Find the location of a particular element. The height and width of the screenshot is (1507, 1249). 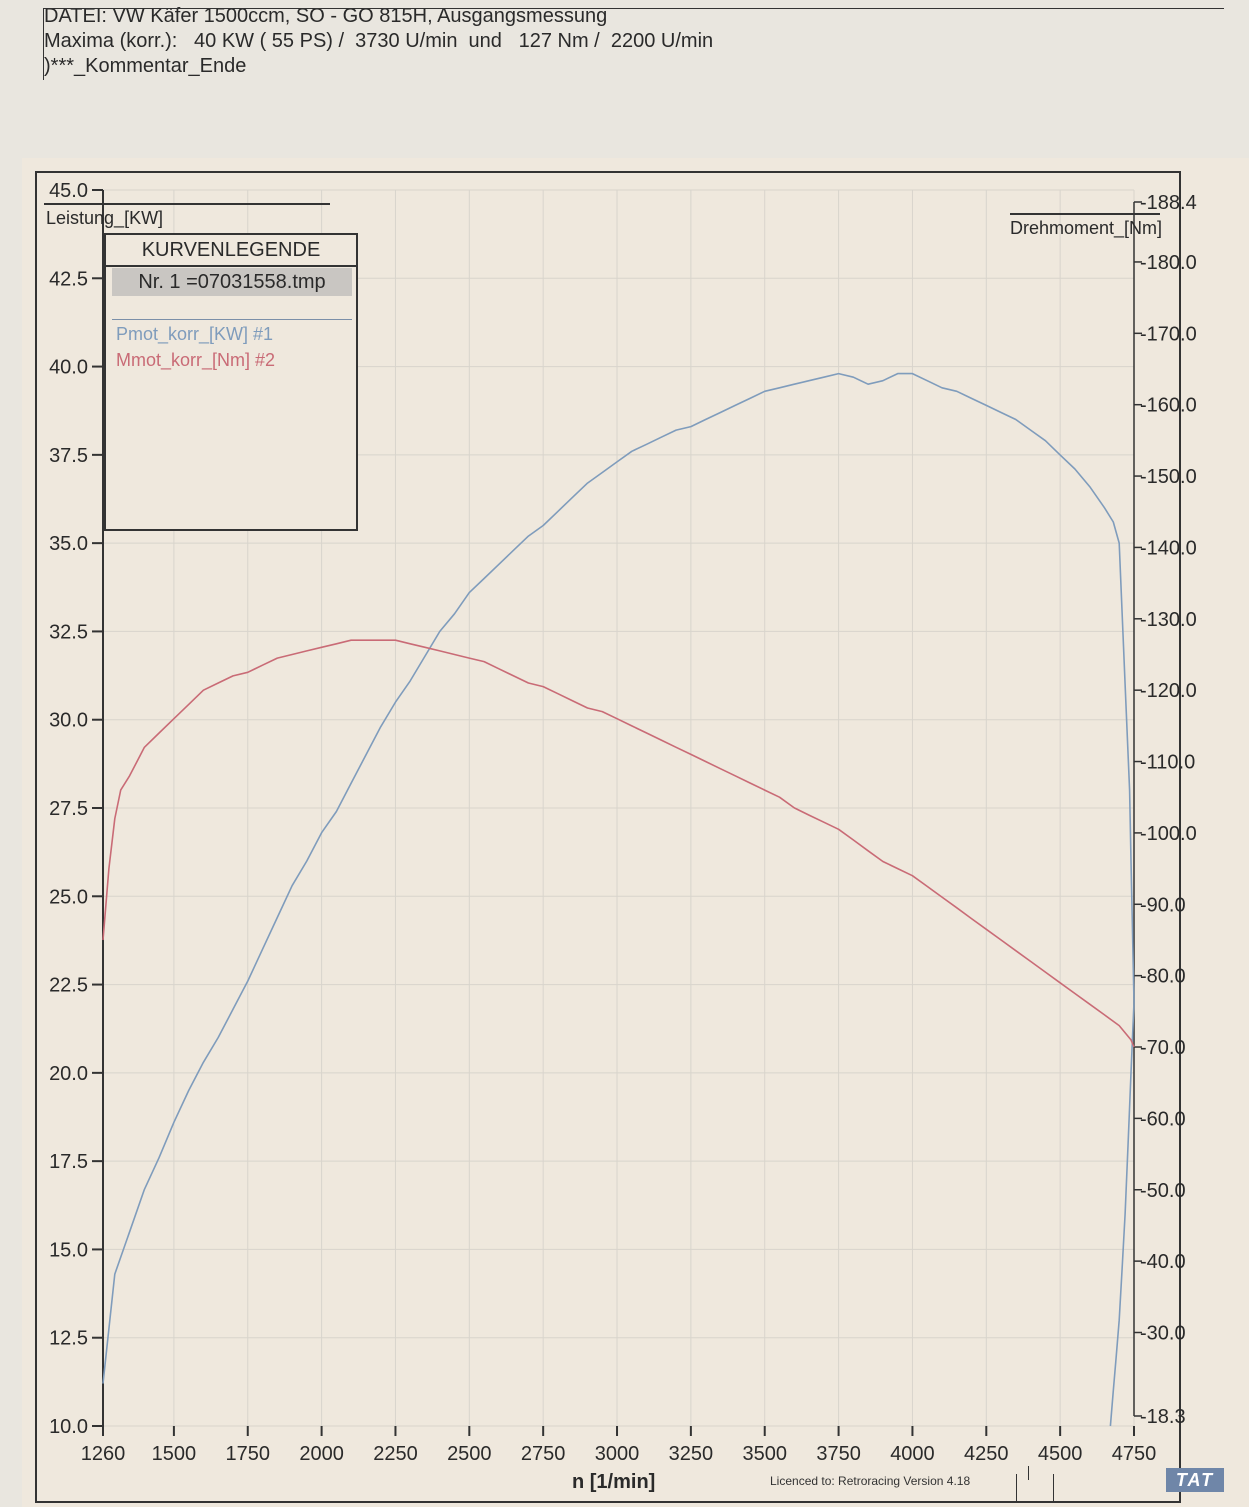

left-tick-label: 32.5 is located at coordinates (68, 632).